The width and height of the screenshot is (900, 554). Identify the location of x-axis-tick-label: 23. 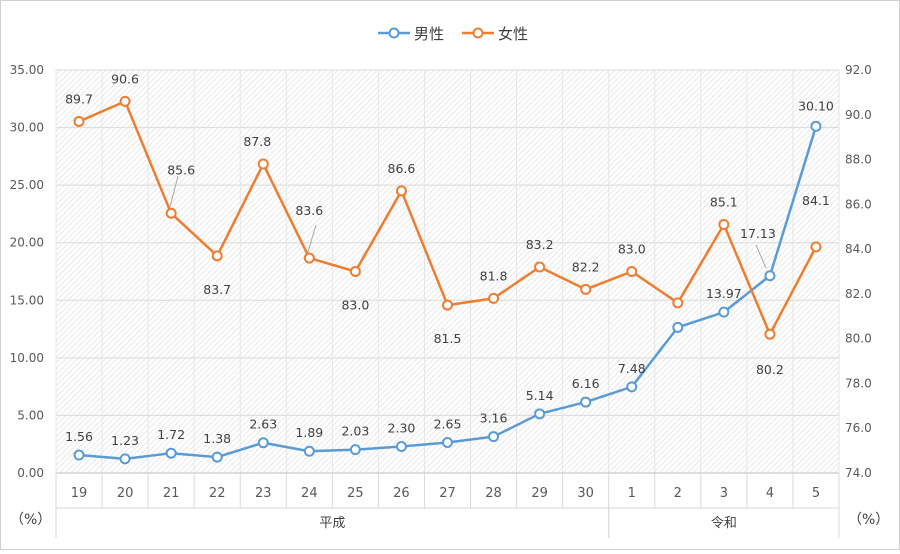
(263, 493).